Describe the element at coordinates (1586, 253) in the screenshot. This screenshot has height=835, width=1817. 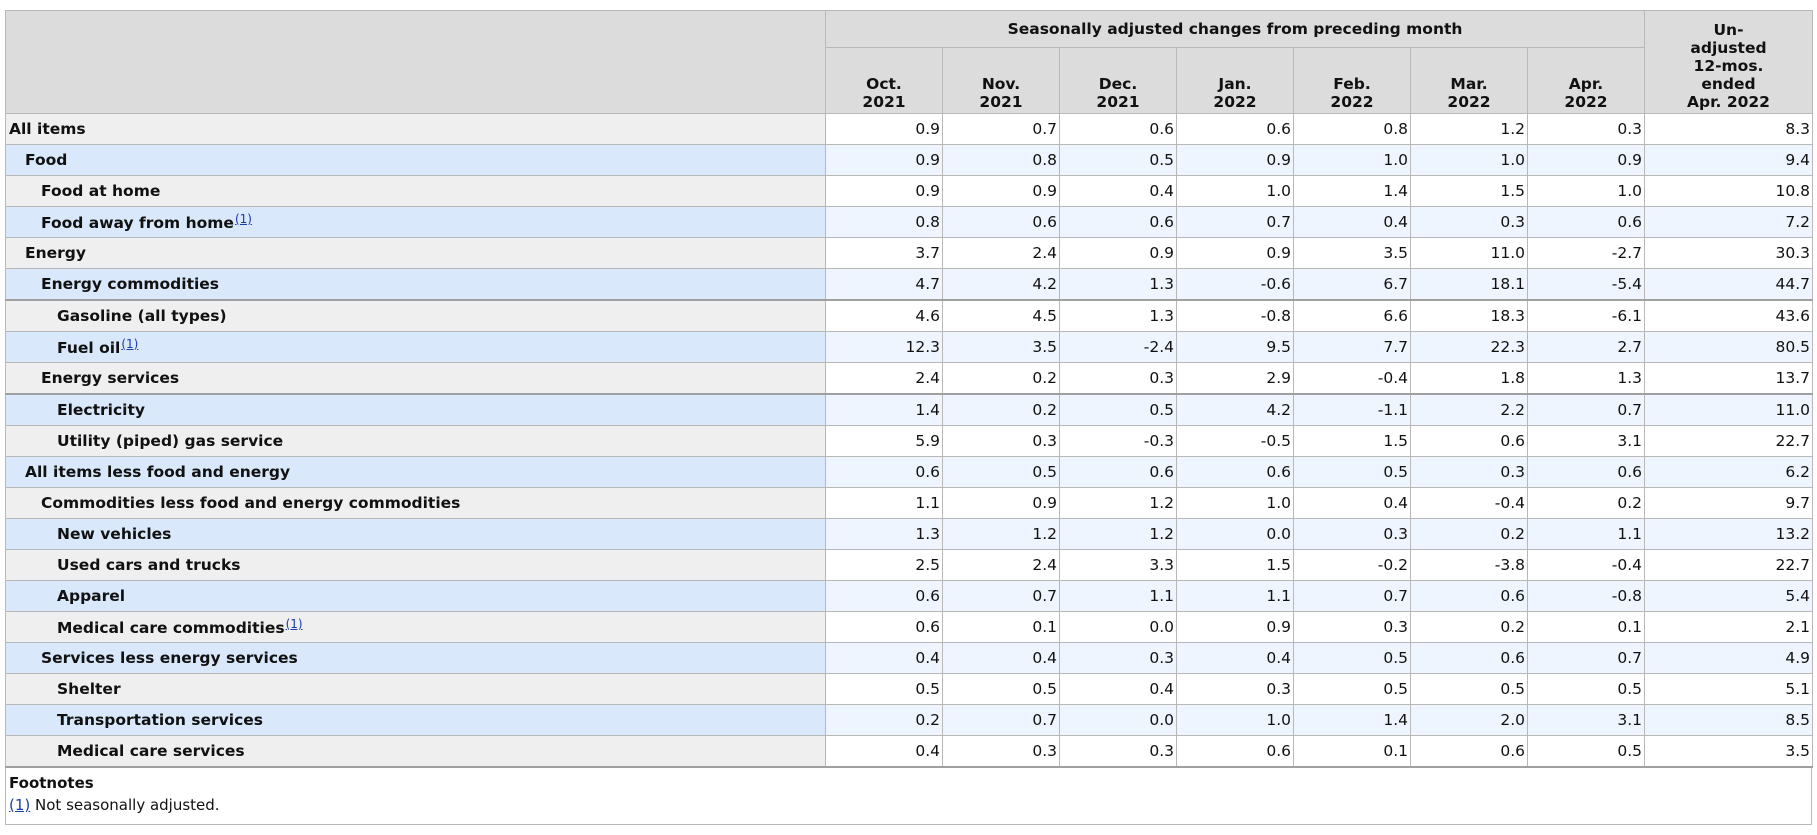
I see `value-cell: -2.7` at that location.